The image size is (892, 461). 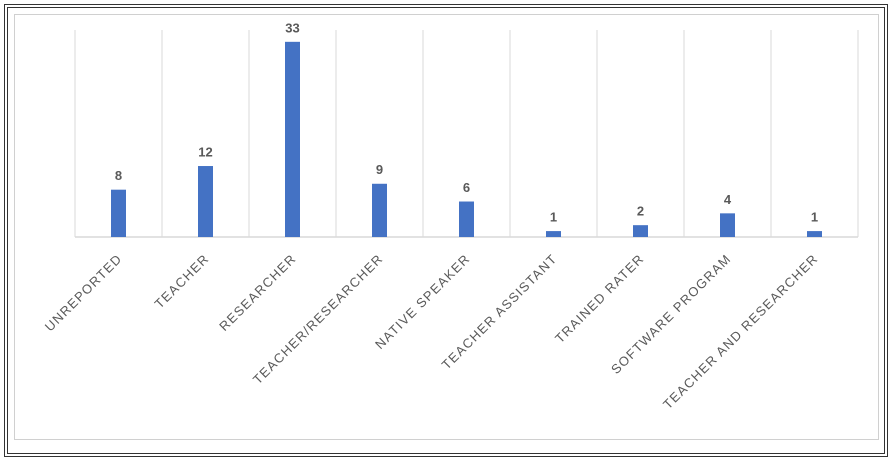 What do you see at coordinates (466, 187) in the screenshot?
I see `data-label: 6` at bounding box center [466, 187].